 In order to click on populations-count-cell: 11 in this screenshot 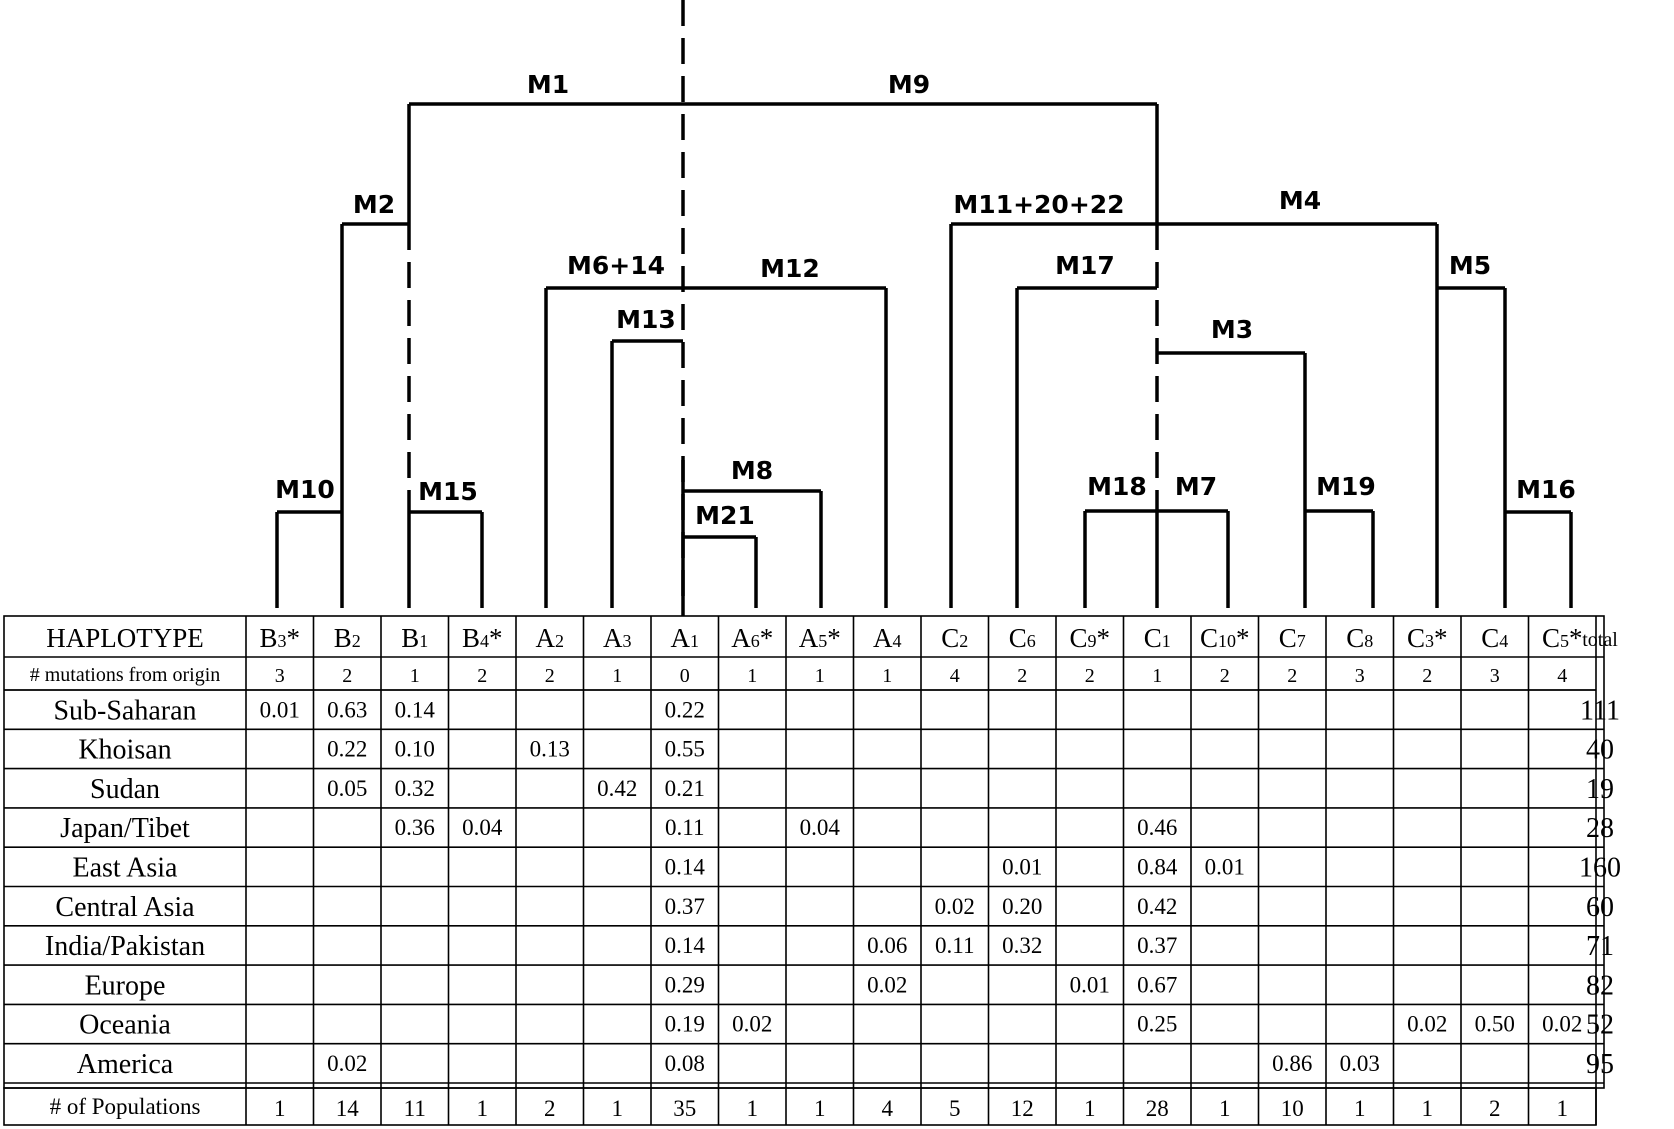, I will do `click(415, 1108)`.